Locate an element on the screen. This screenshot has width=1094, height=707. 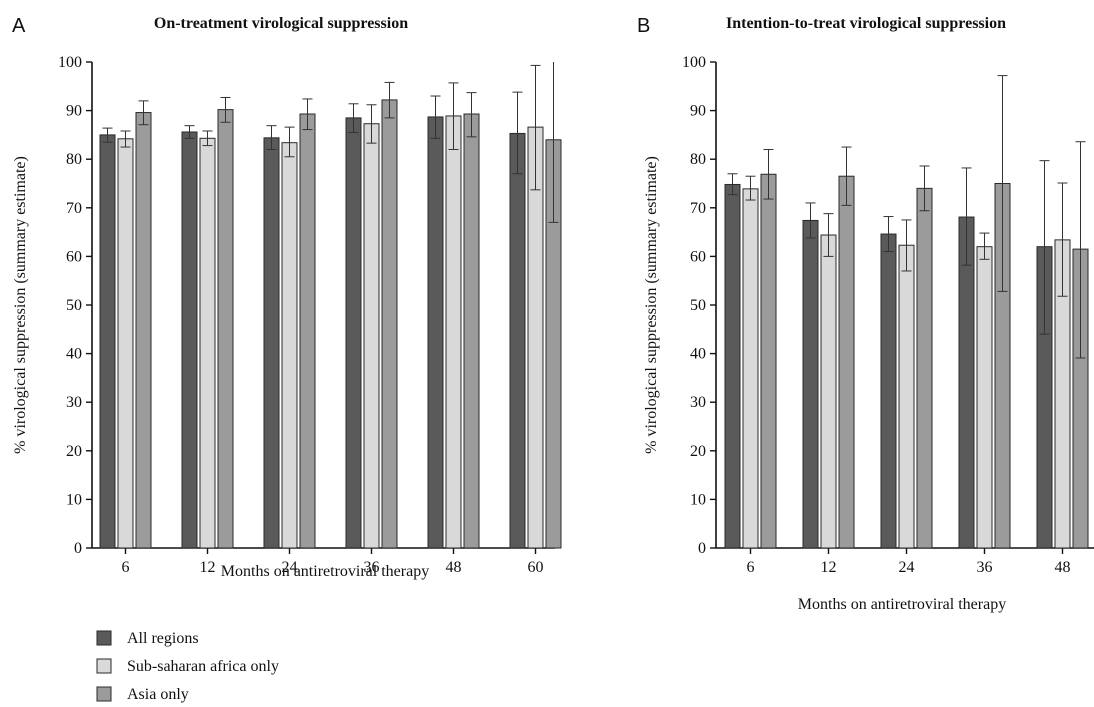
panel-b-x-tick-label: 6 is located at coordinates (751, 567).